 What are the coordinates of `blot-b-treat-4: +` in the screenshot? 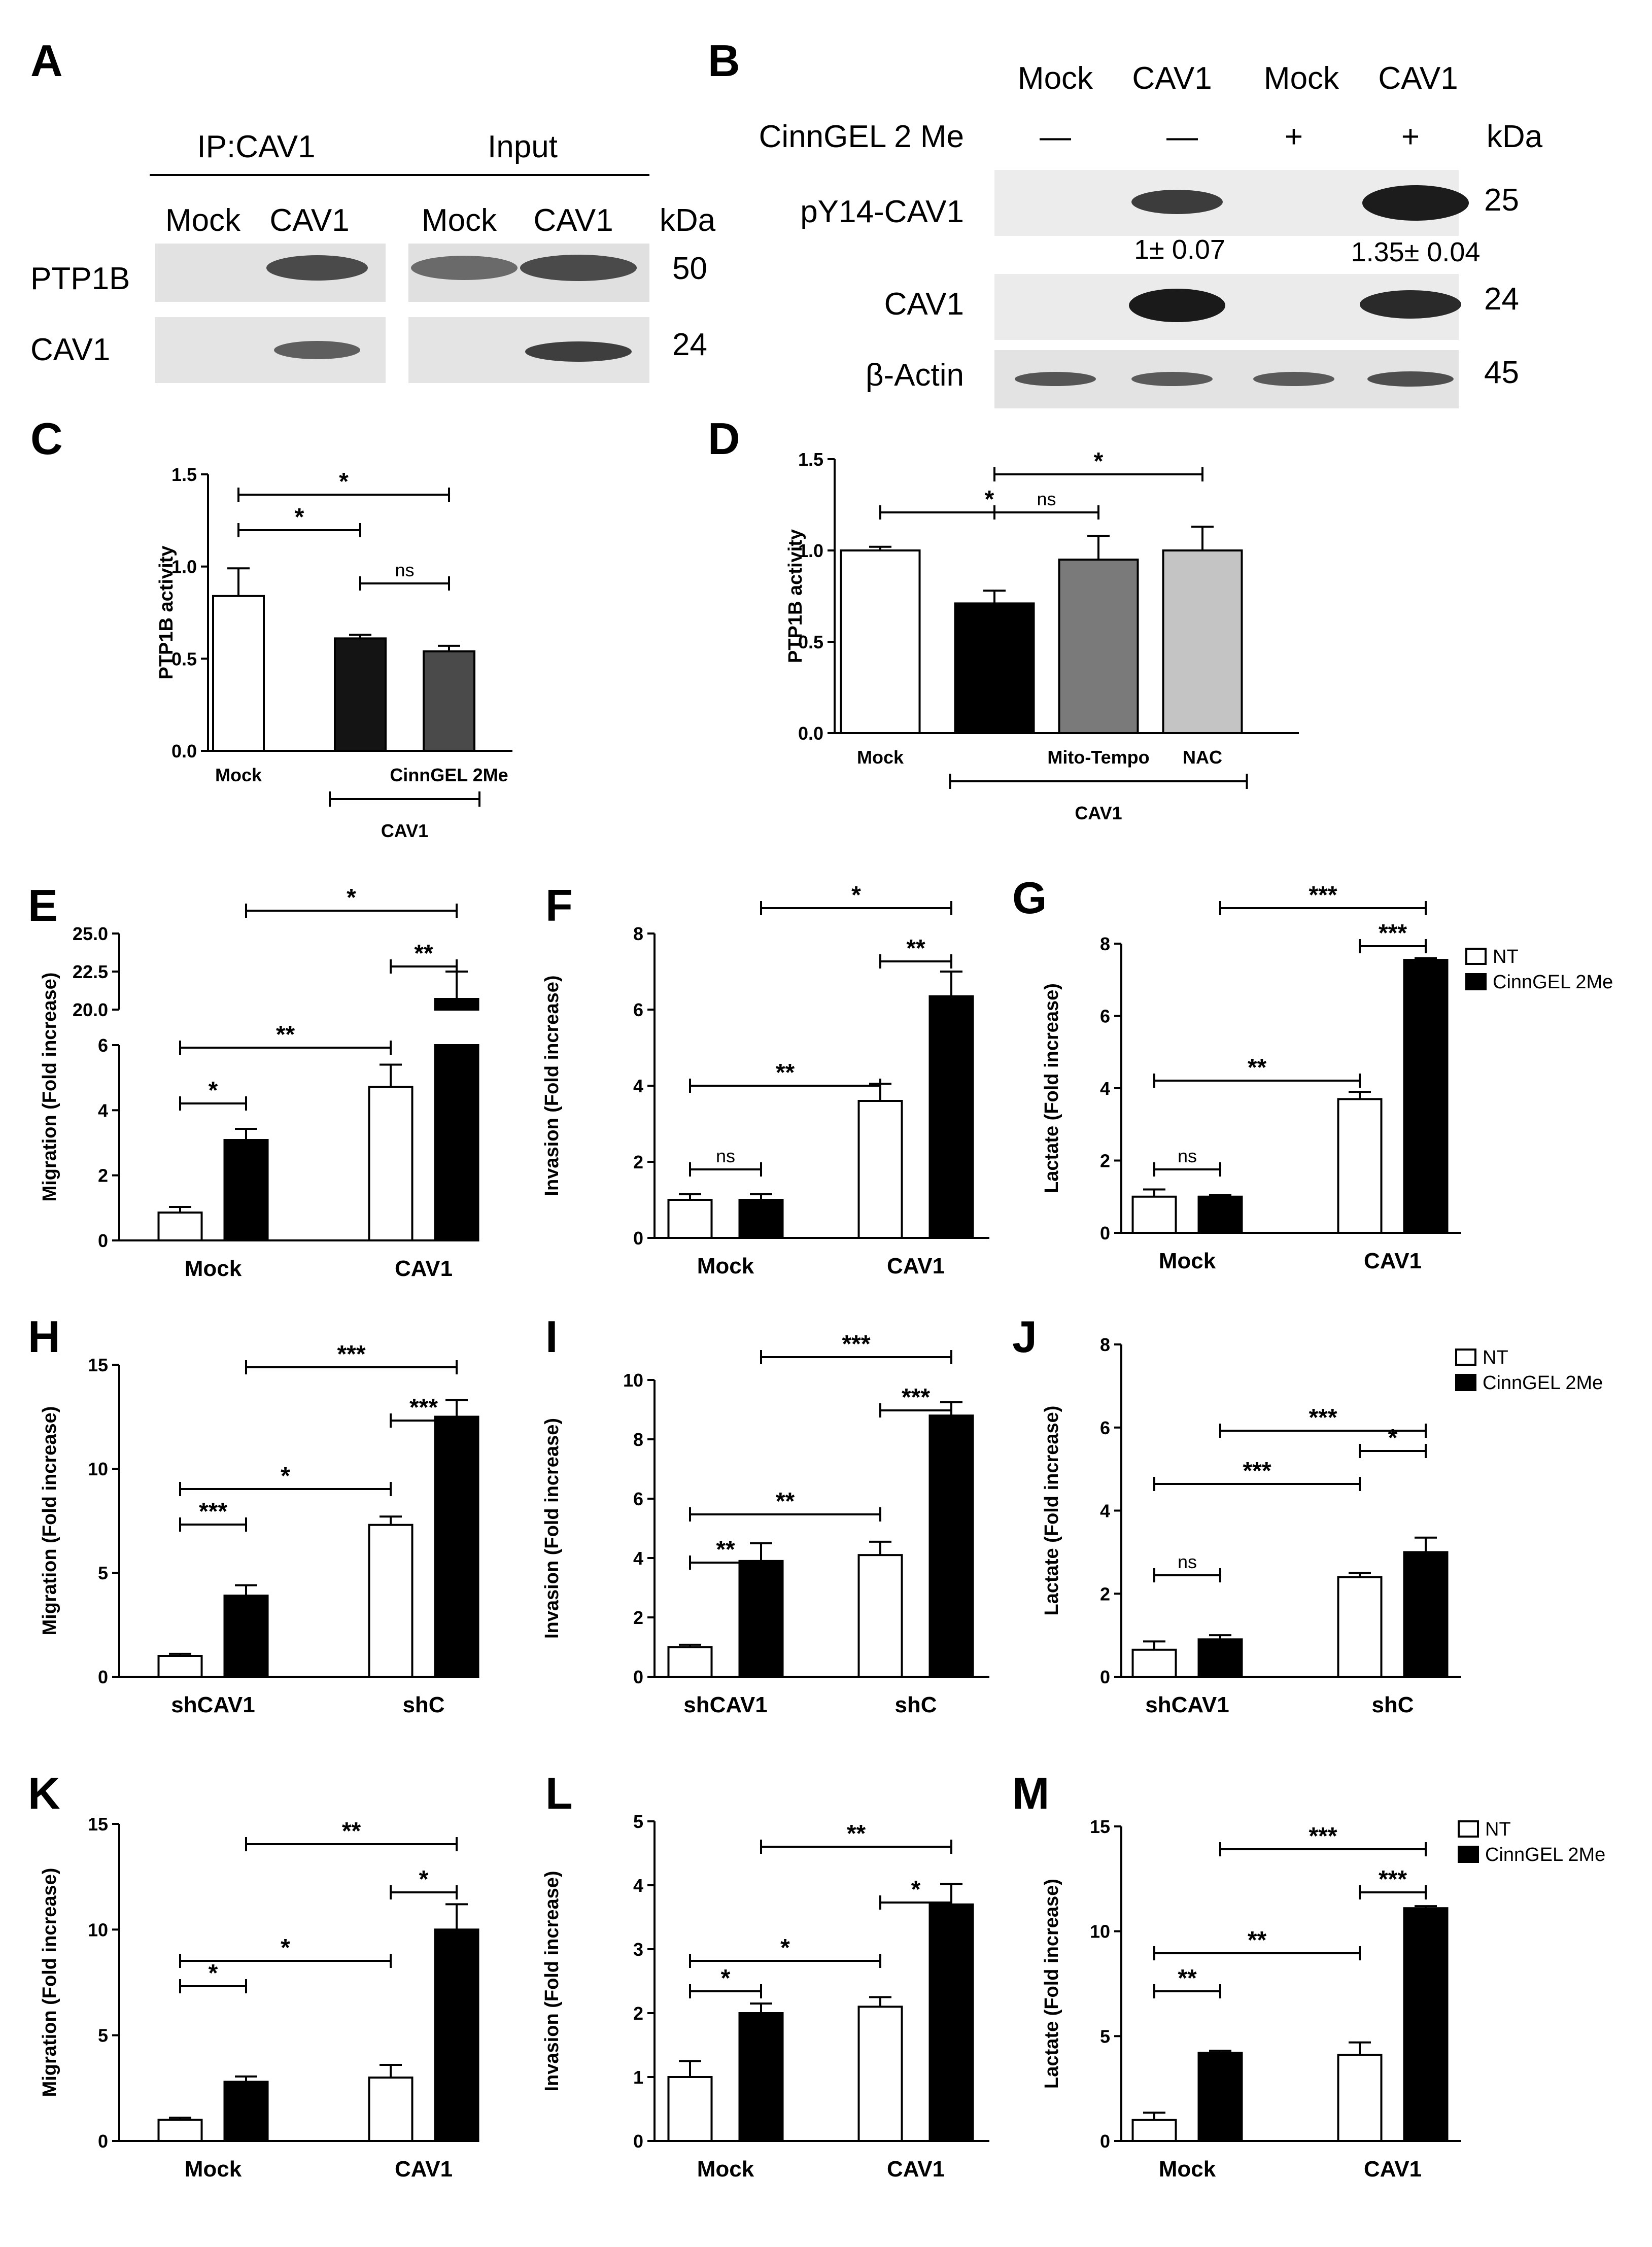 It's located at (1410, 137).